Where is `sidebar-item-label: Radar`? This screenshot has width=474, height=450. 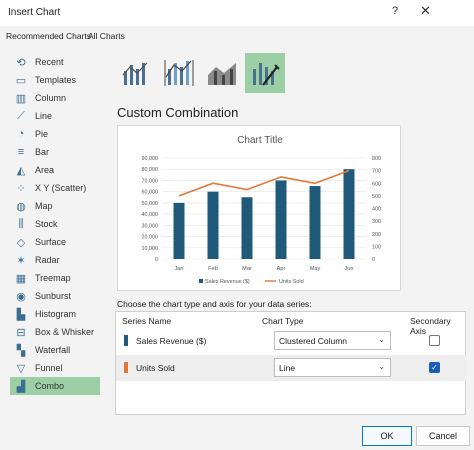
sidebar-item-label: Radar is located at coordinates (47, 260).